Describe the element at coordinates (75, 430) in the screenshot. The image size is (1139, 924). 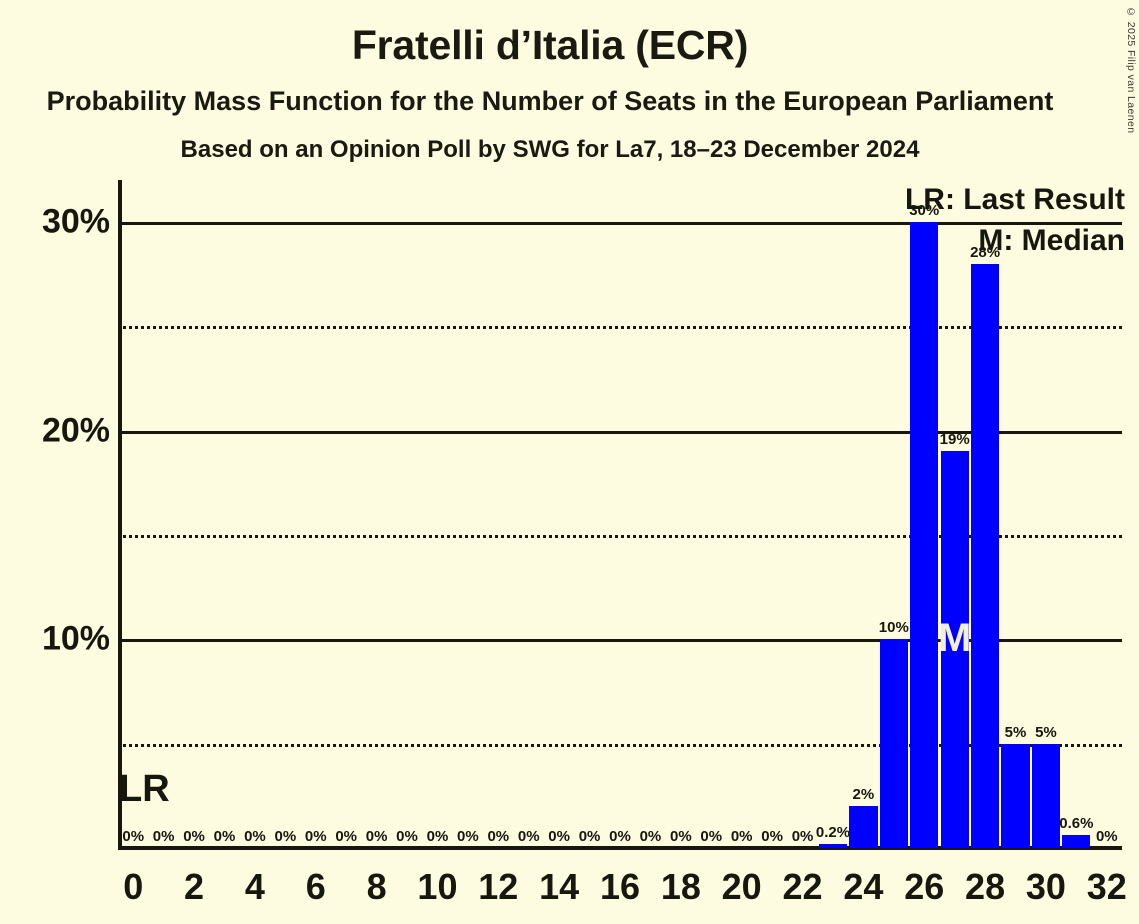
I see `y-axis-tick-label: 20%` at that location.